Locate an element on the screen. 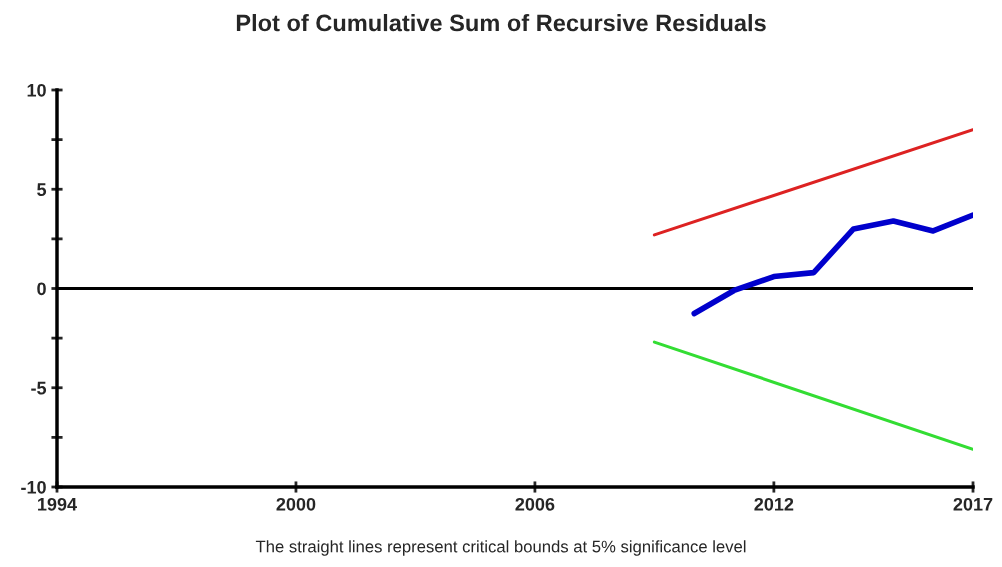  x-tick-label: 2000 is located at coordinates (296, 504).